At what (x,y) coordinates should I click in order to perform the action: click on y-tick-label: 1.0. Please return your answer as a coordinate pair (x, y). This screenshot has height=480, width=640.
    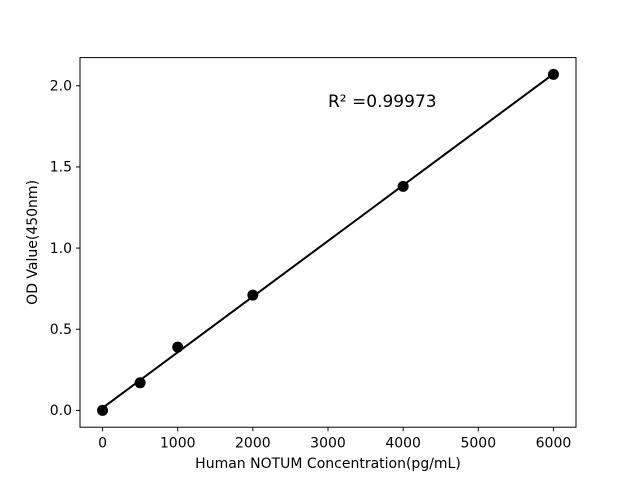
    Looking at the image, I should click on (61, 249).